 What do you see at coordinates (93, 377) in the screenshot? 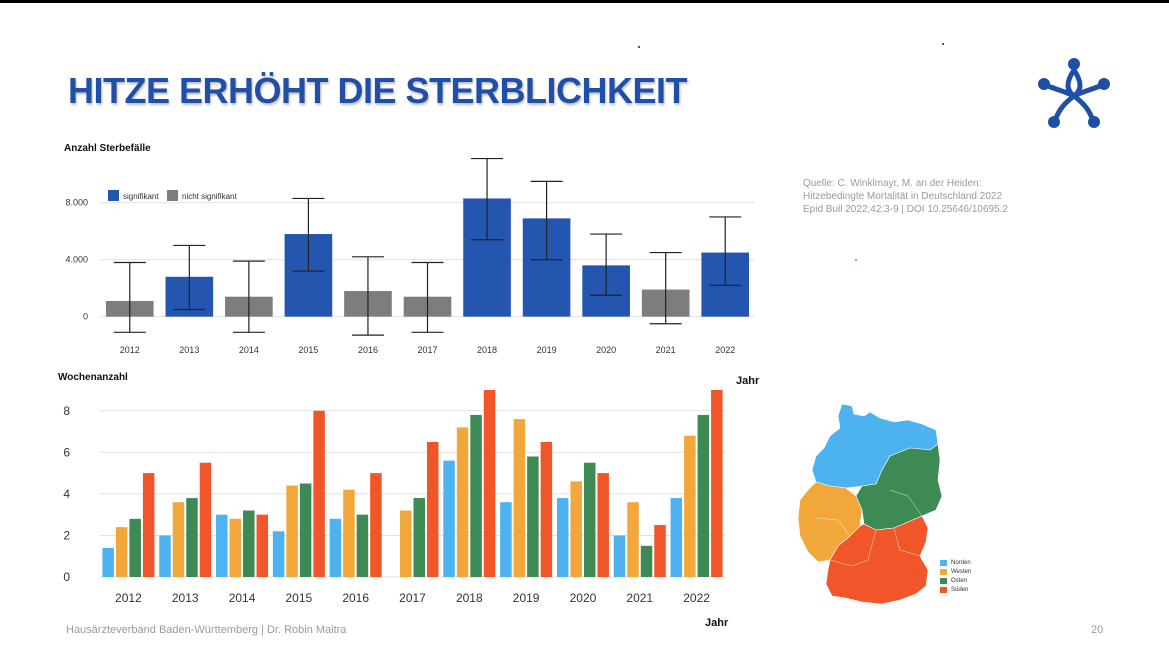
I see `chart2-ylabel: Wochenanzahl` at bounding box center [93, 377].